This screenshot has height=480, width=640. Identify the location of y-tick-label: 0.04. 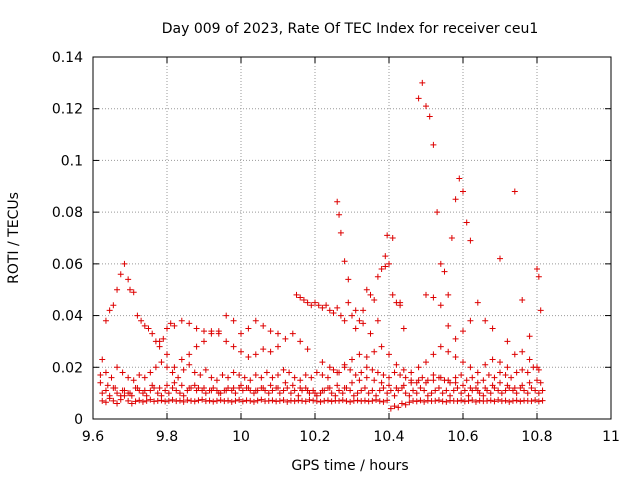
(67, 317).